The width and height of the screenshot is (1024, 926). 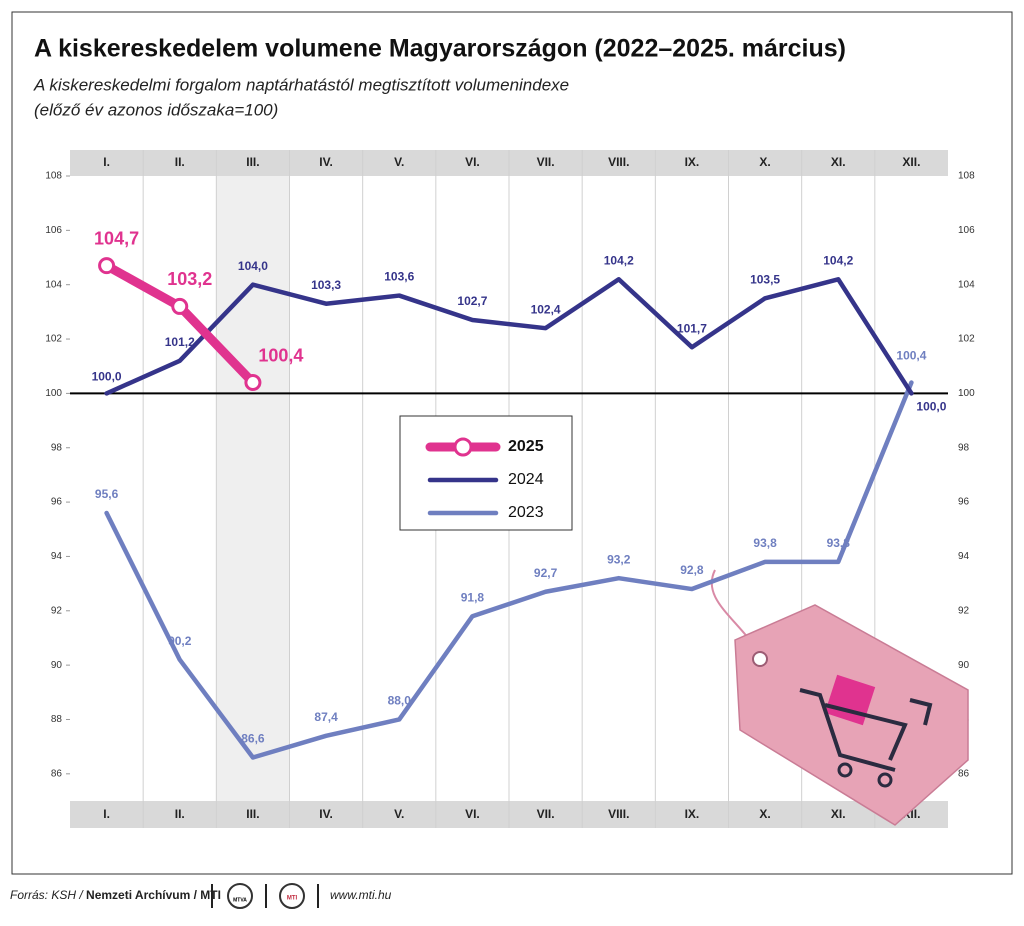 What do you see at coordinates (526, 479) in the screenshot?
I see `legend-label: 2024` at bounding box center [526, 479].